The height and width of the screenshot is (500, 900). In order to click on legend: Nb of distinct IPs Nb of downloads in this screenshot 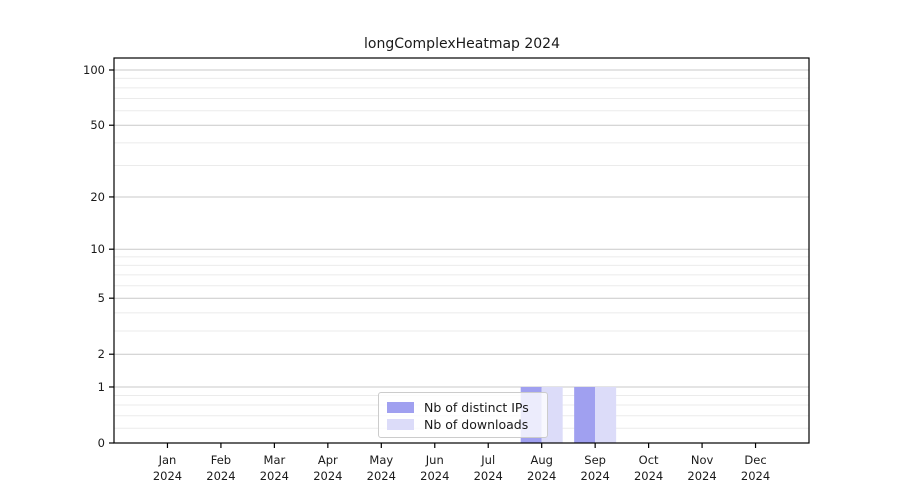, I will do `click(463, 415)`.